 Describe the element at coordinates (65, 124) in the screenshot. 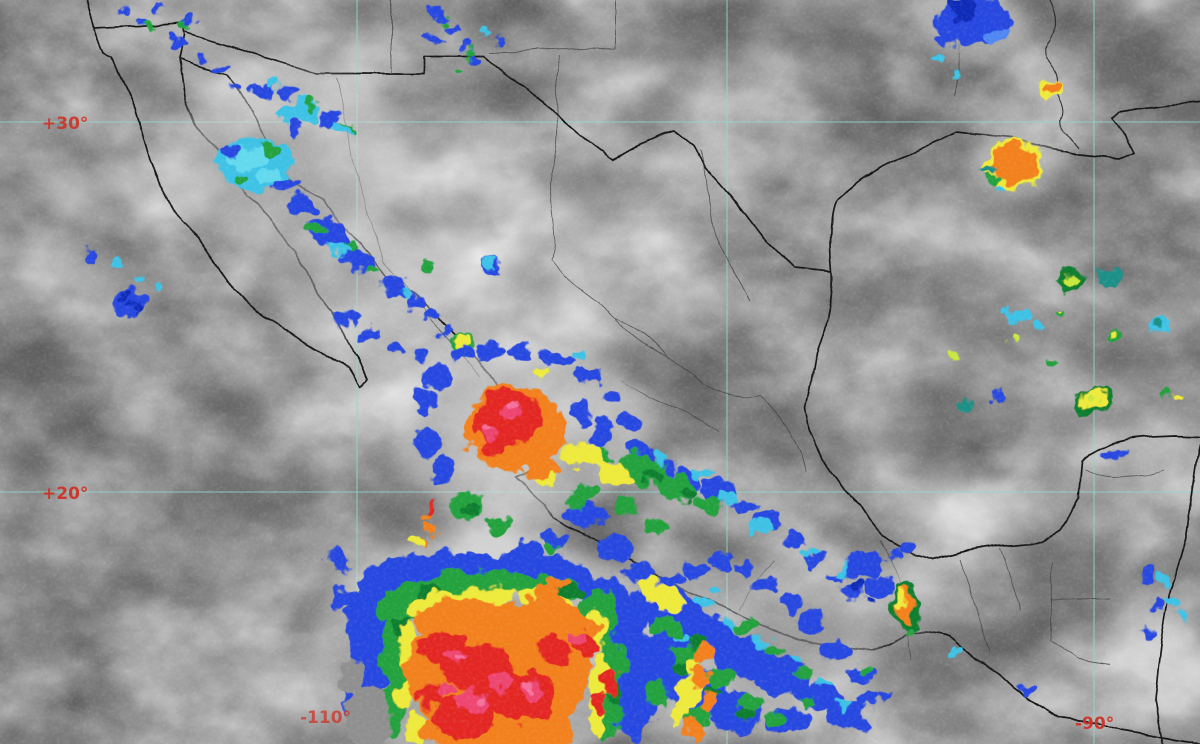

I see `latitude-label-30: +30°` at that location.